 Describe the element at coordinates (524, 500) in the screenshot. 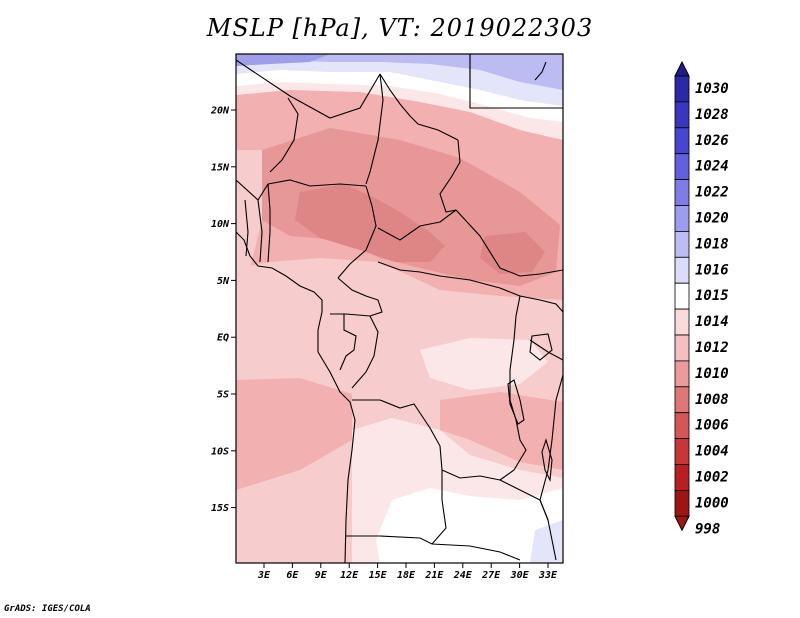

I see `border-zambia` at that location.